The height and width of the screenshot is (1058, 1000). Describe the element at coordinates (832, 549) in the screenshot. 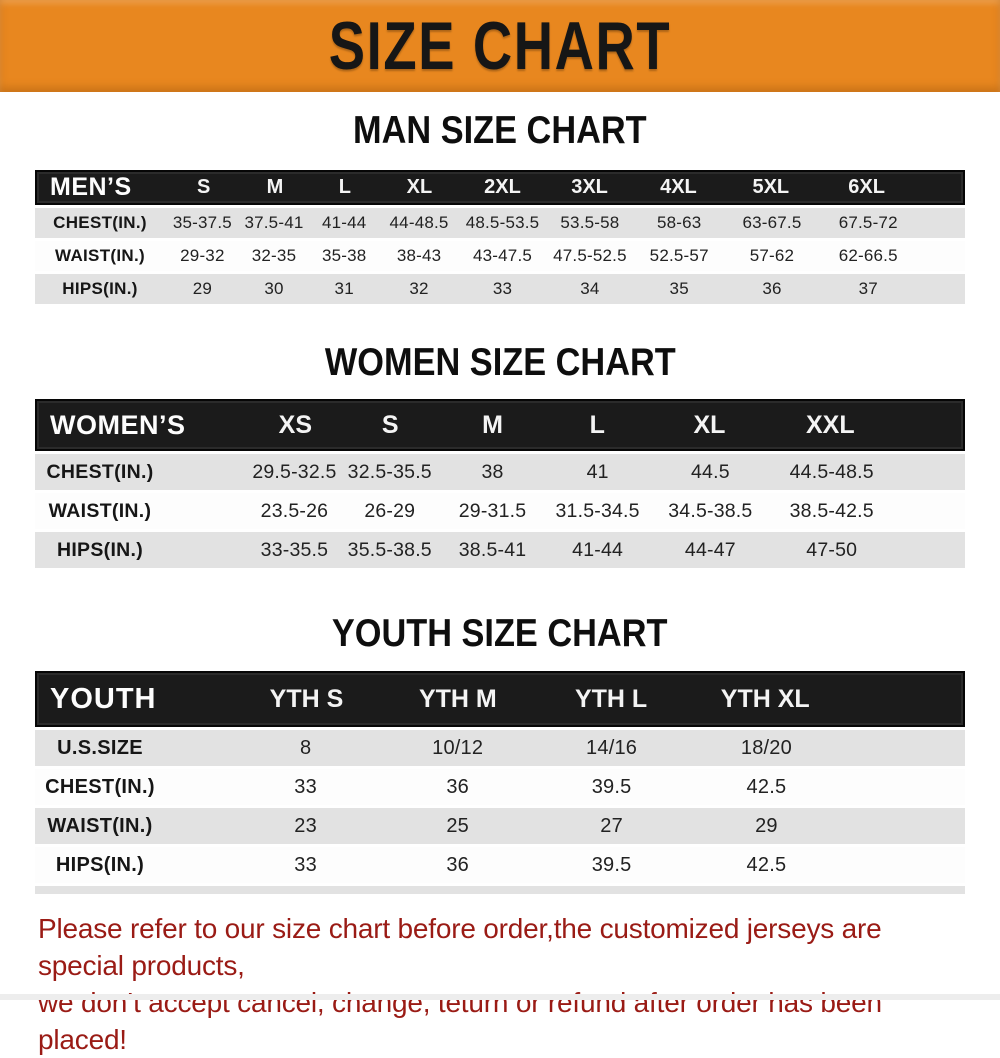

I see `size-value-cell: 47-50` at that location.